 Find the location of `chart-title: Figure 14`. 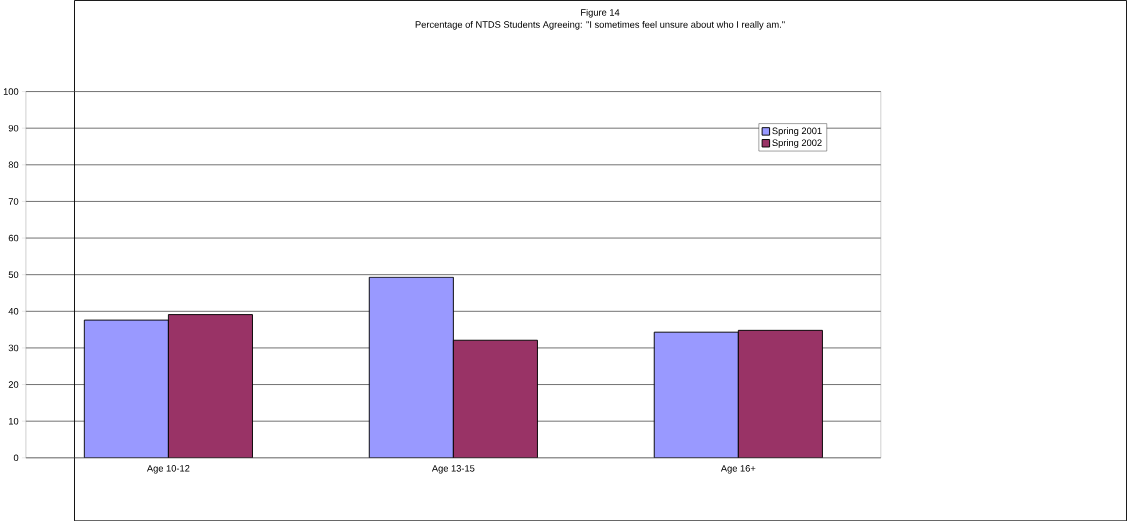

chart-title: Figure 14 is located at coordinates (600, 13).